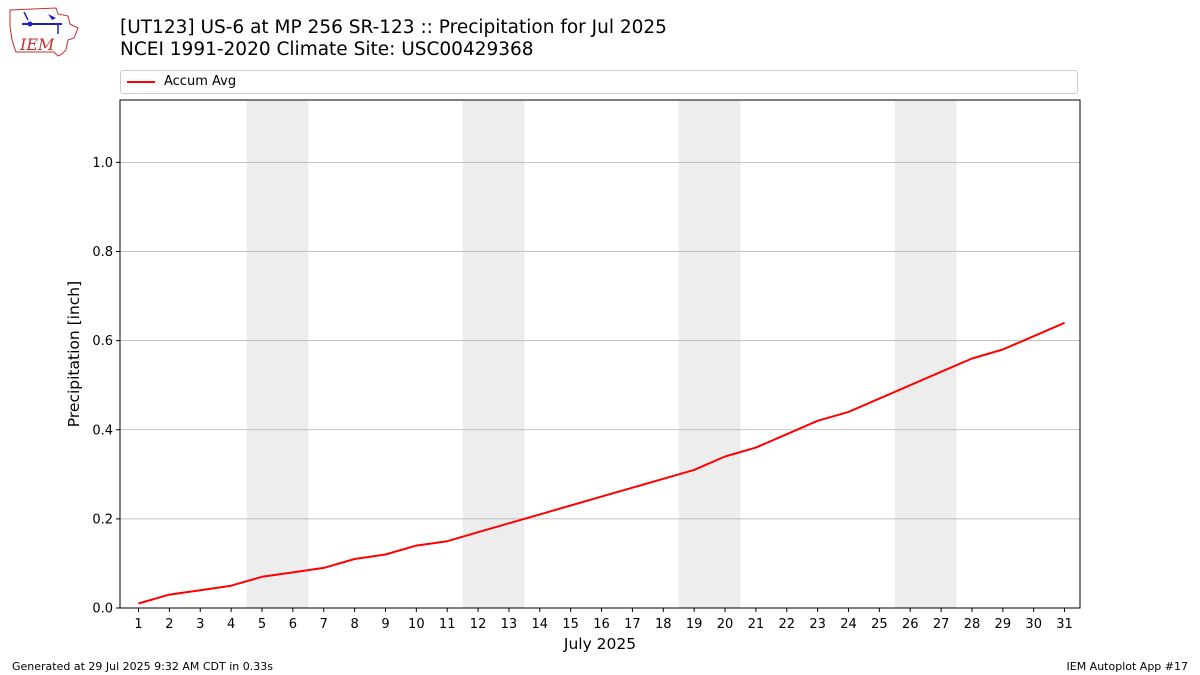 This screenshot has width=1200, height=675. I want to click on x-tick-label: 7, so click(324, 624).